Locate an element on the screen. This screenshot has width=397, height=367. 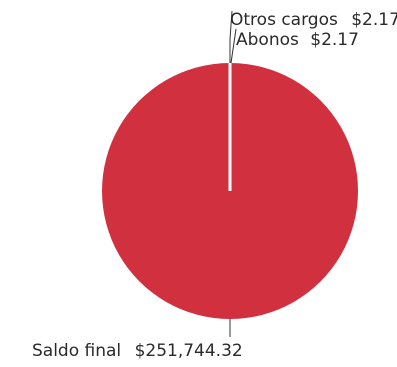
data-label-otros-cargos: Otros cargos $2.17 is located at coordinates (313, 20).